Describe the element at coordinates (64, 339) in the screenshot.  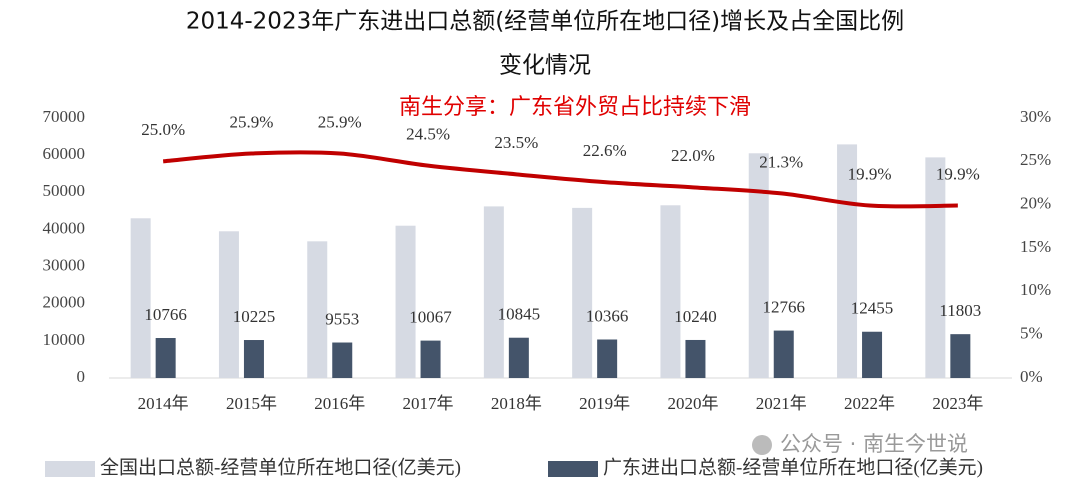
I see `y-tick-label: 10000` at that location.